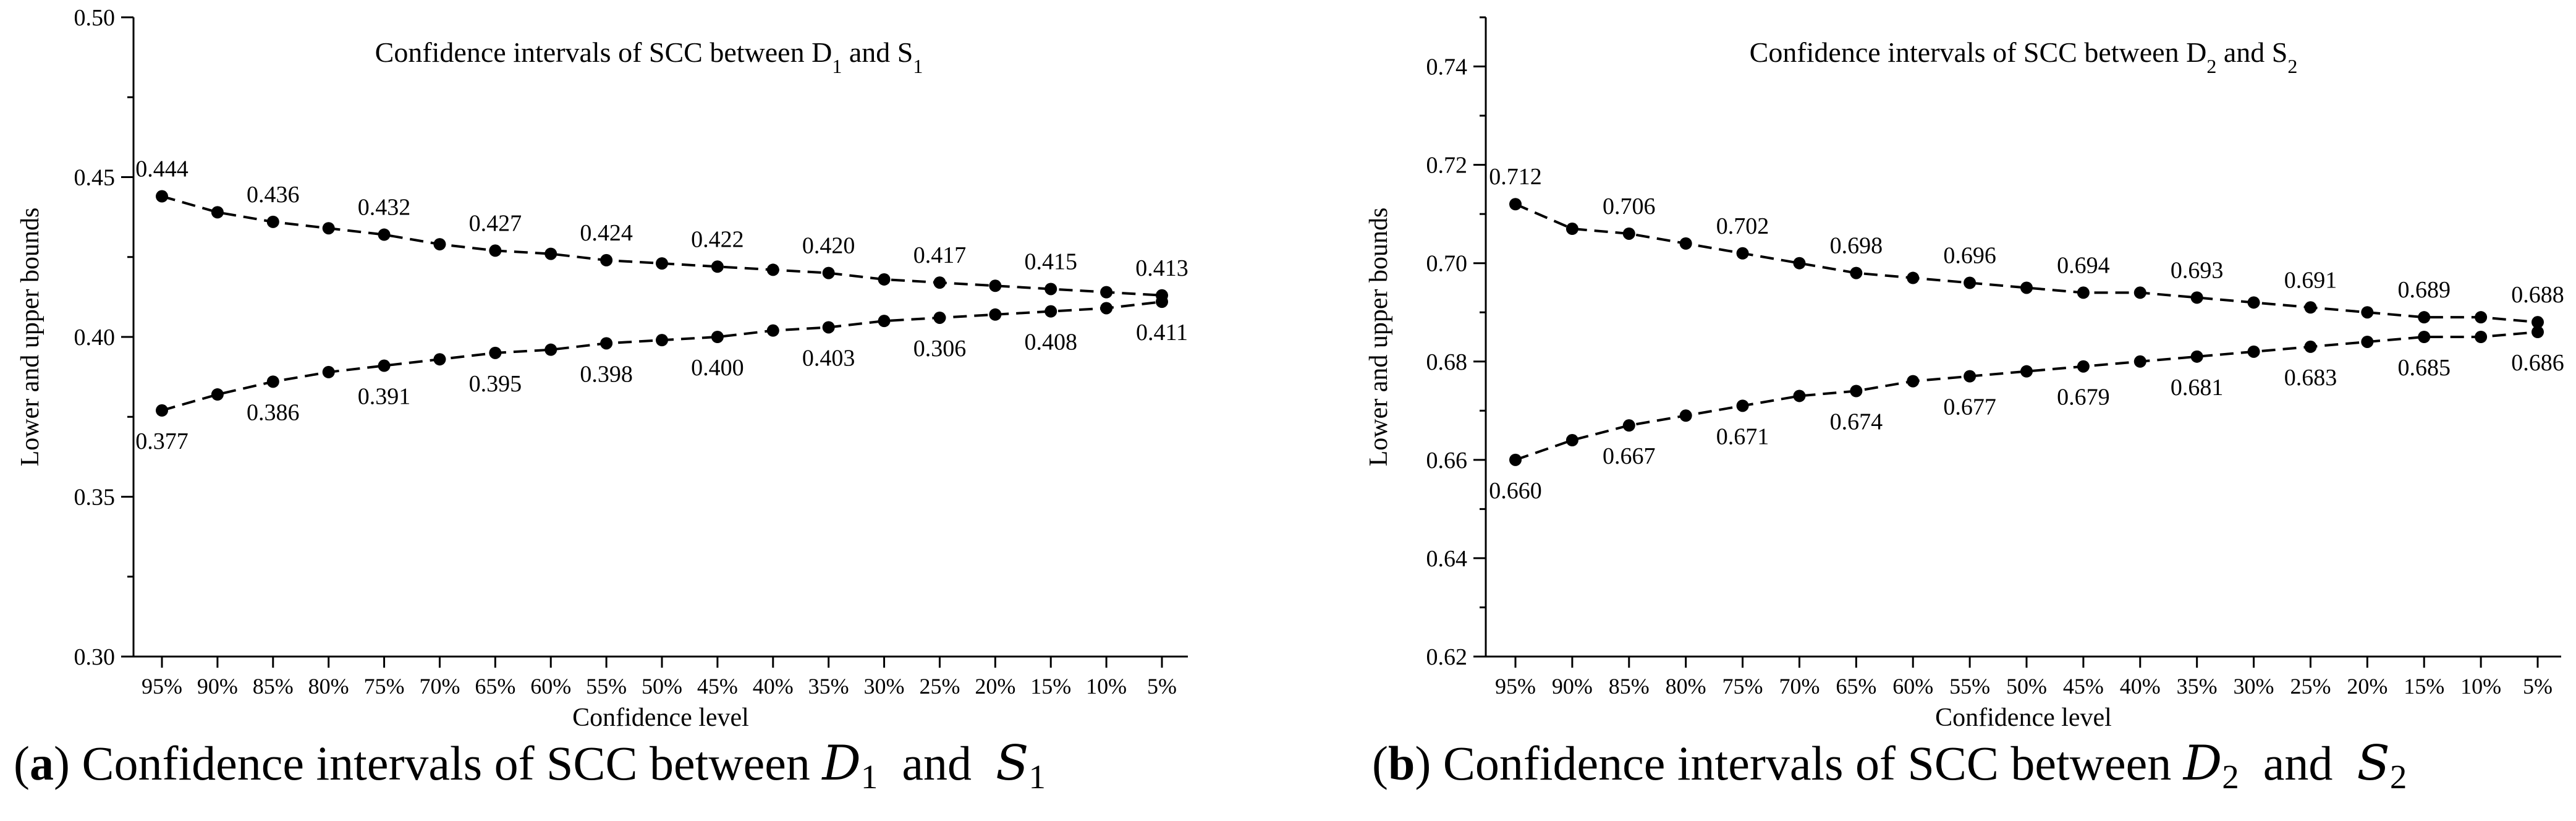 Image resolution: width=2576 pixels, height=821 pixels. I want to click on b-x-tick-label: 75%, so click(1742, 686).